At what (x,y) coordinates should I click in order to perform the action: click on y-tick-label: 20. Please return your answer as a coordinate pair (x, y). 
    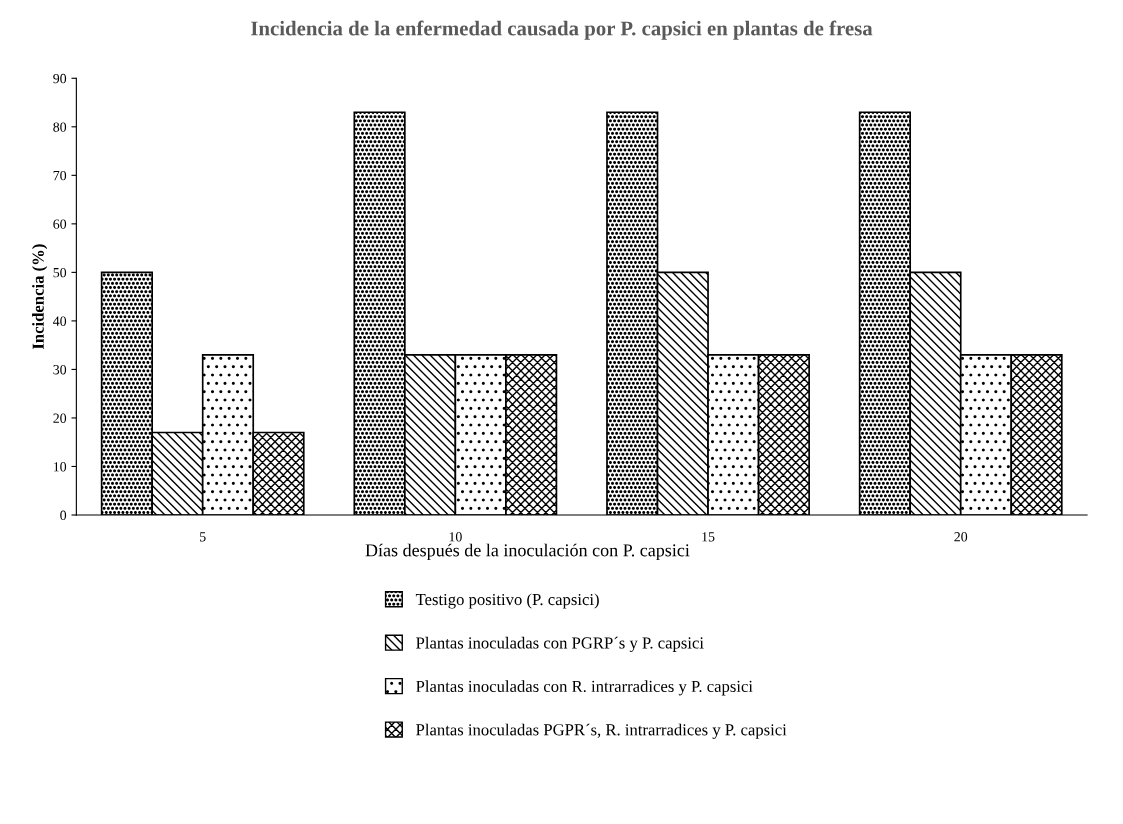
    Looking at the image, I should click on (60, 418).